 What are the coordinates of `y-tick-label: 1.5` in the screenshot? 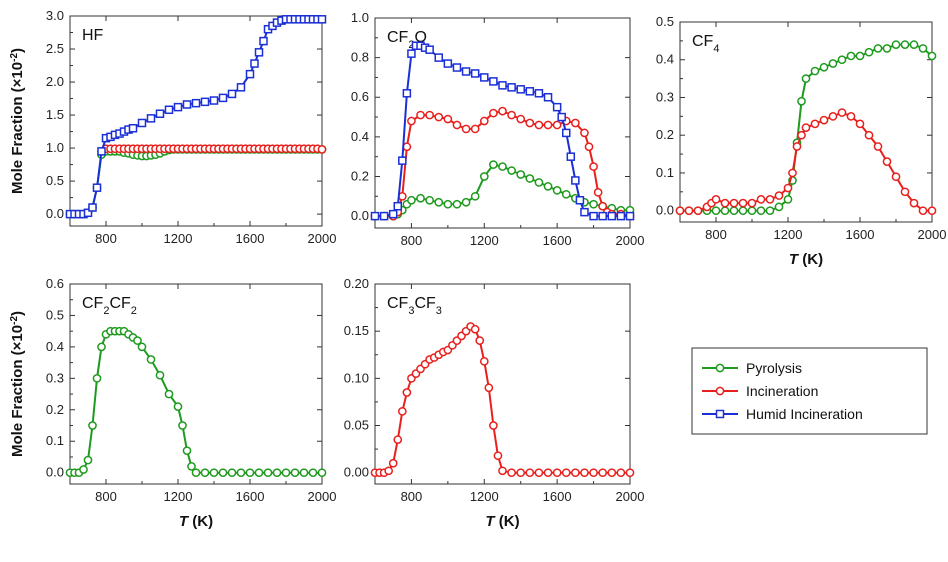 It's located at (55, 114).